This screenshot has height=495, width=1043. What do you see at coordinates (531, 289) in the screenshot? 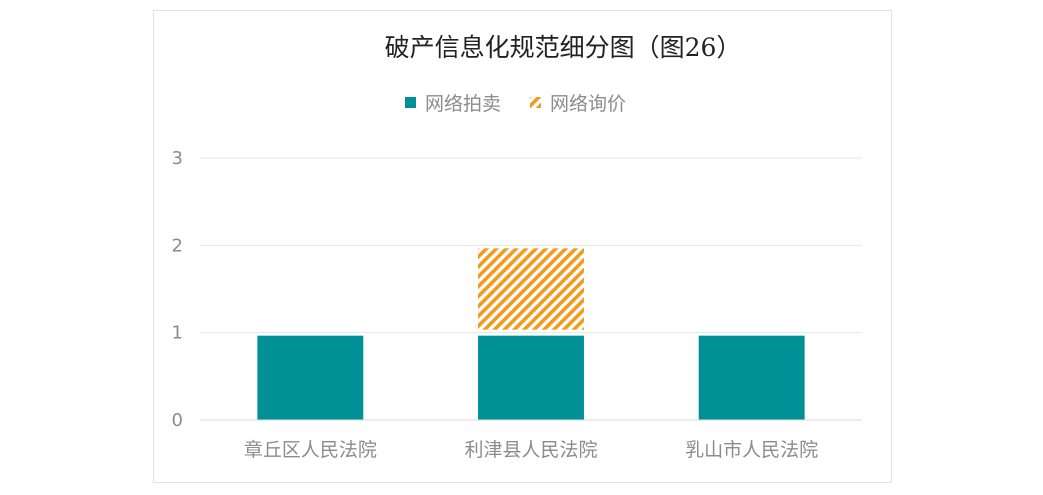
I see `bar-网络询价-利津县人民法院` at bounding box center [531, 289].